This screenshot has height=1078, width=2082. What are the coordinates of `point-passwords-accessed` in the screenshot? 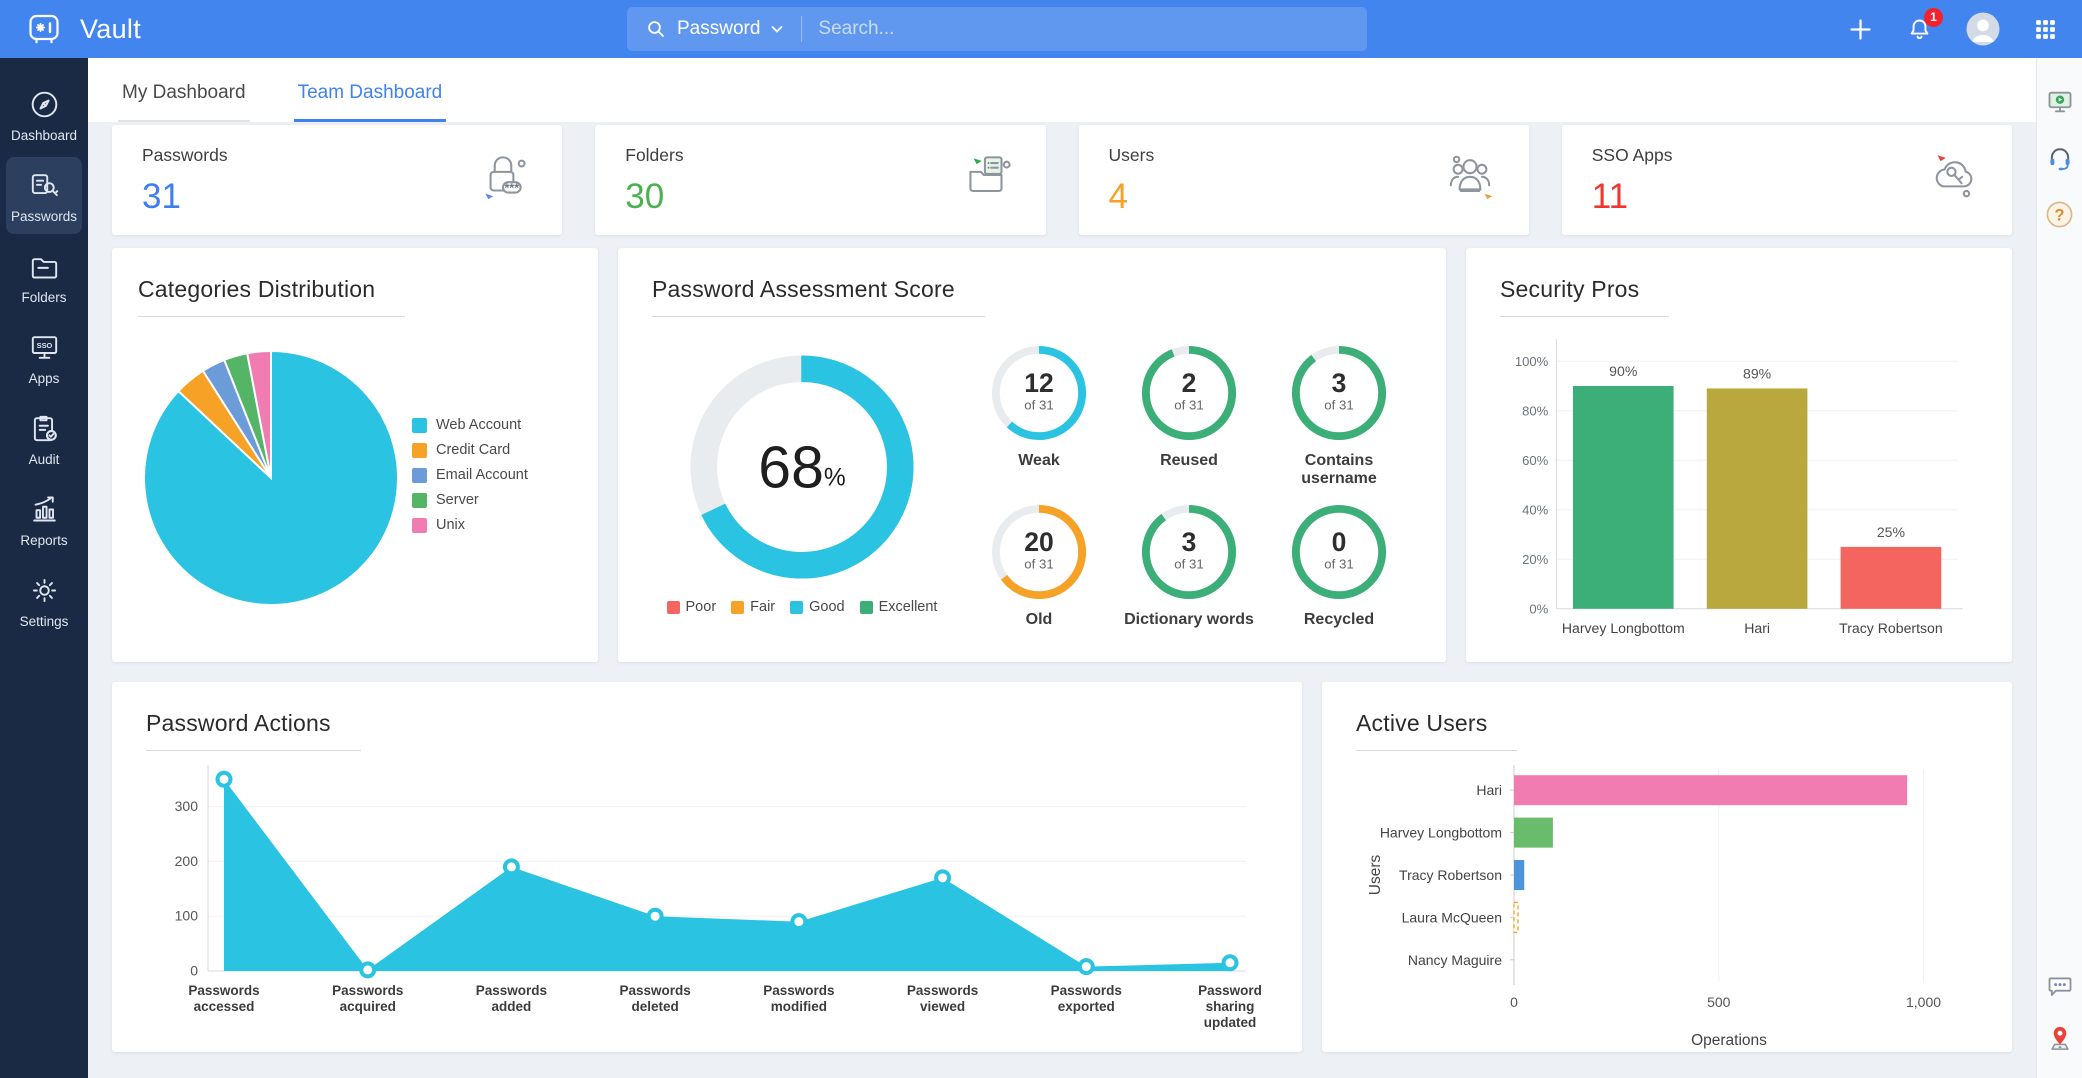 It's located at (224, 779).